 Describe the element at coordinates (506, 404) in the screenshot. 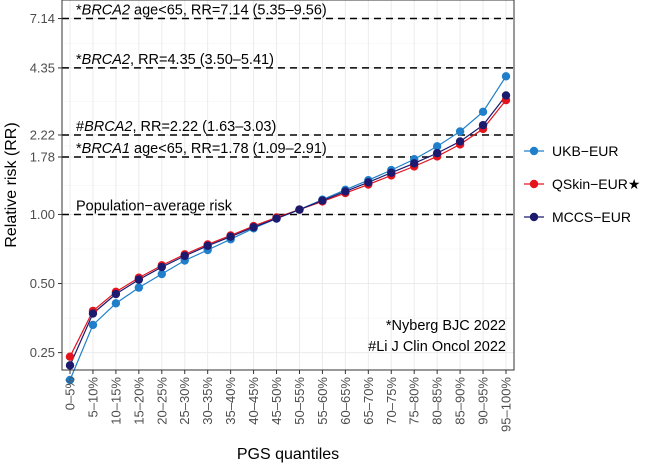

I see `x-tick-label: 95–100%` at that location.